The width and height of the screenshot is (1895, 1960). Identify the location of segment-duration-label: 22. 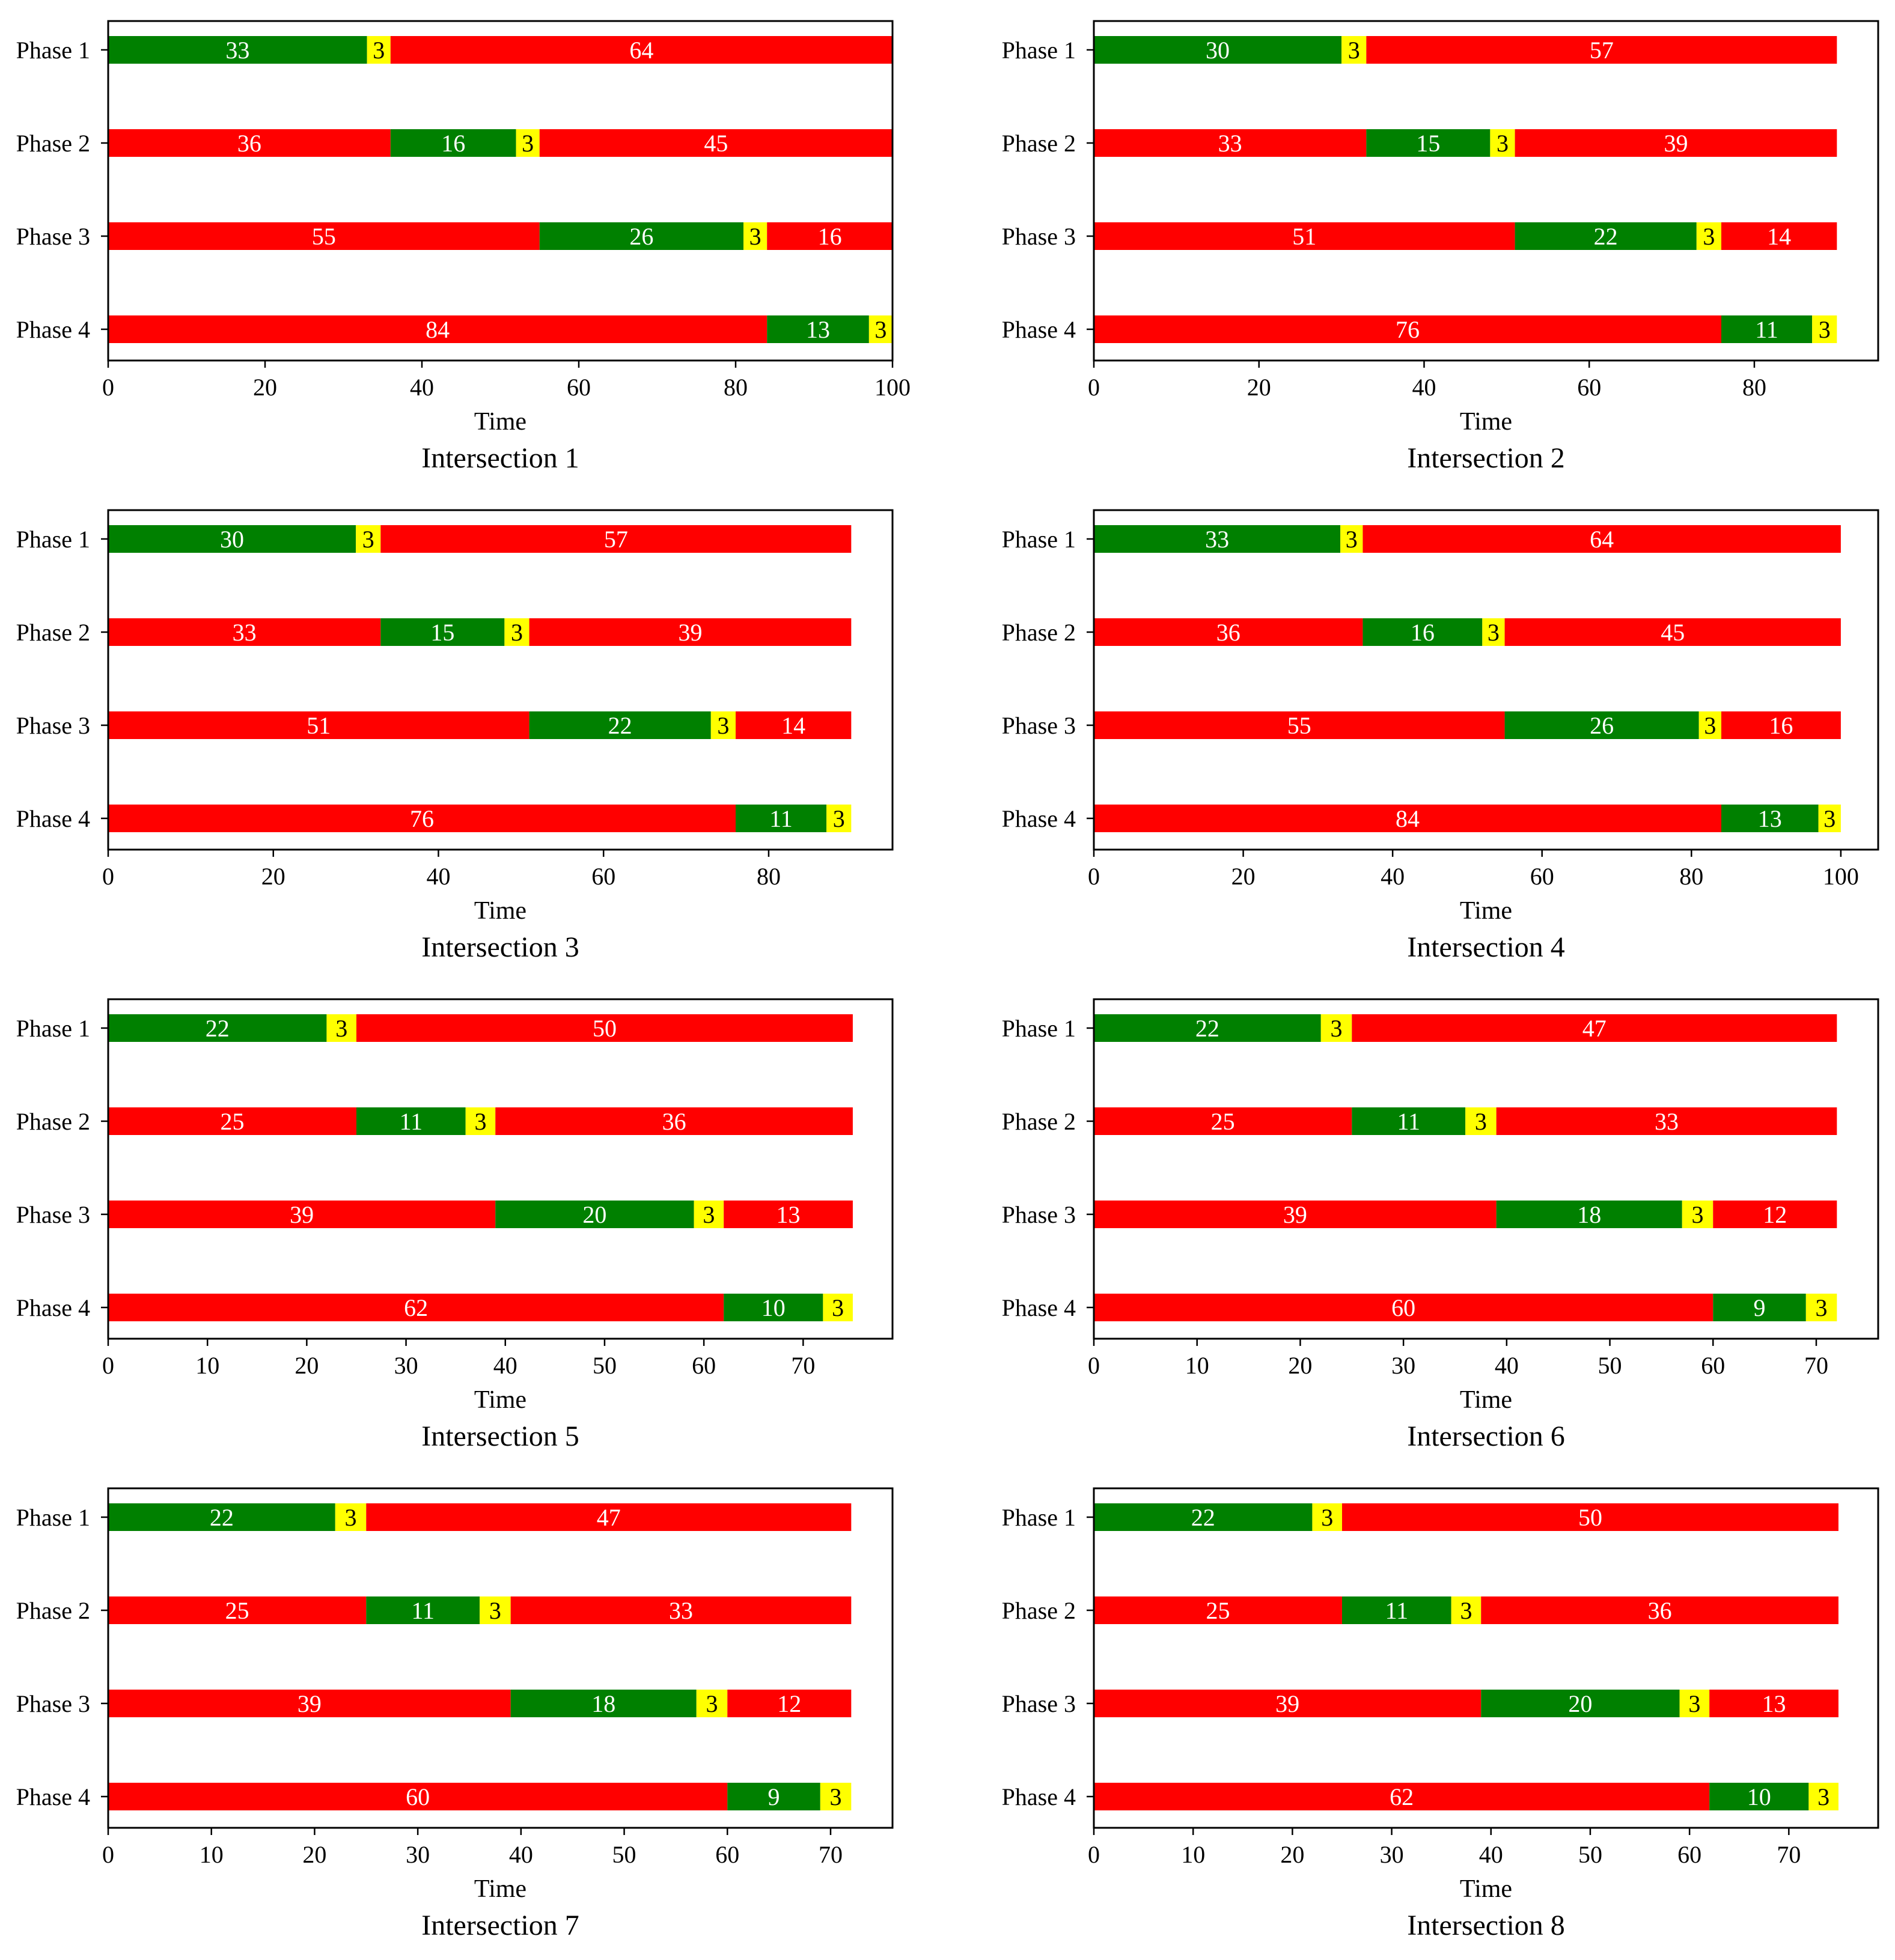
(222, 1518).